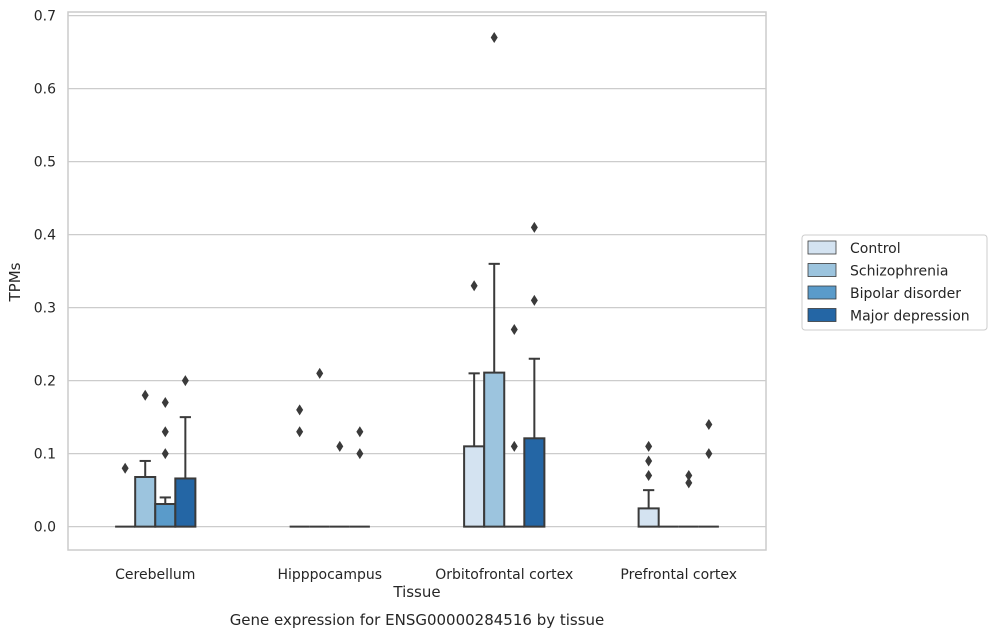  What do you see at coordinates (45, 309) in the screenshot?
I see `y-tick-label: 0.3` at bounding box center [45, 309].